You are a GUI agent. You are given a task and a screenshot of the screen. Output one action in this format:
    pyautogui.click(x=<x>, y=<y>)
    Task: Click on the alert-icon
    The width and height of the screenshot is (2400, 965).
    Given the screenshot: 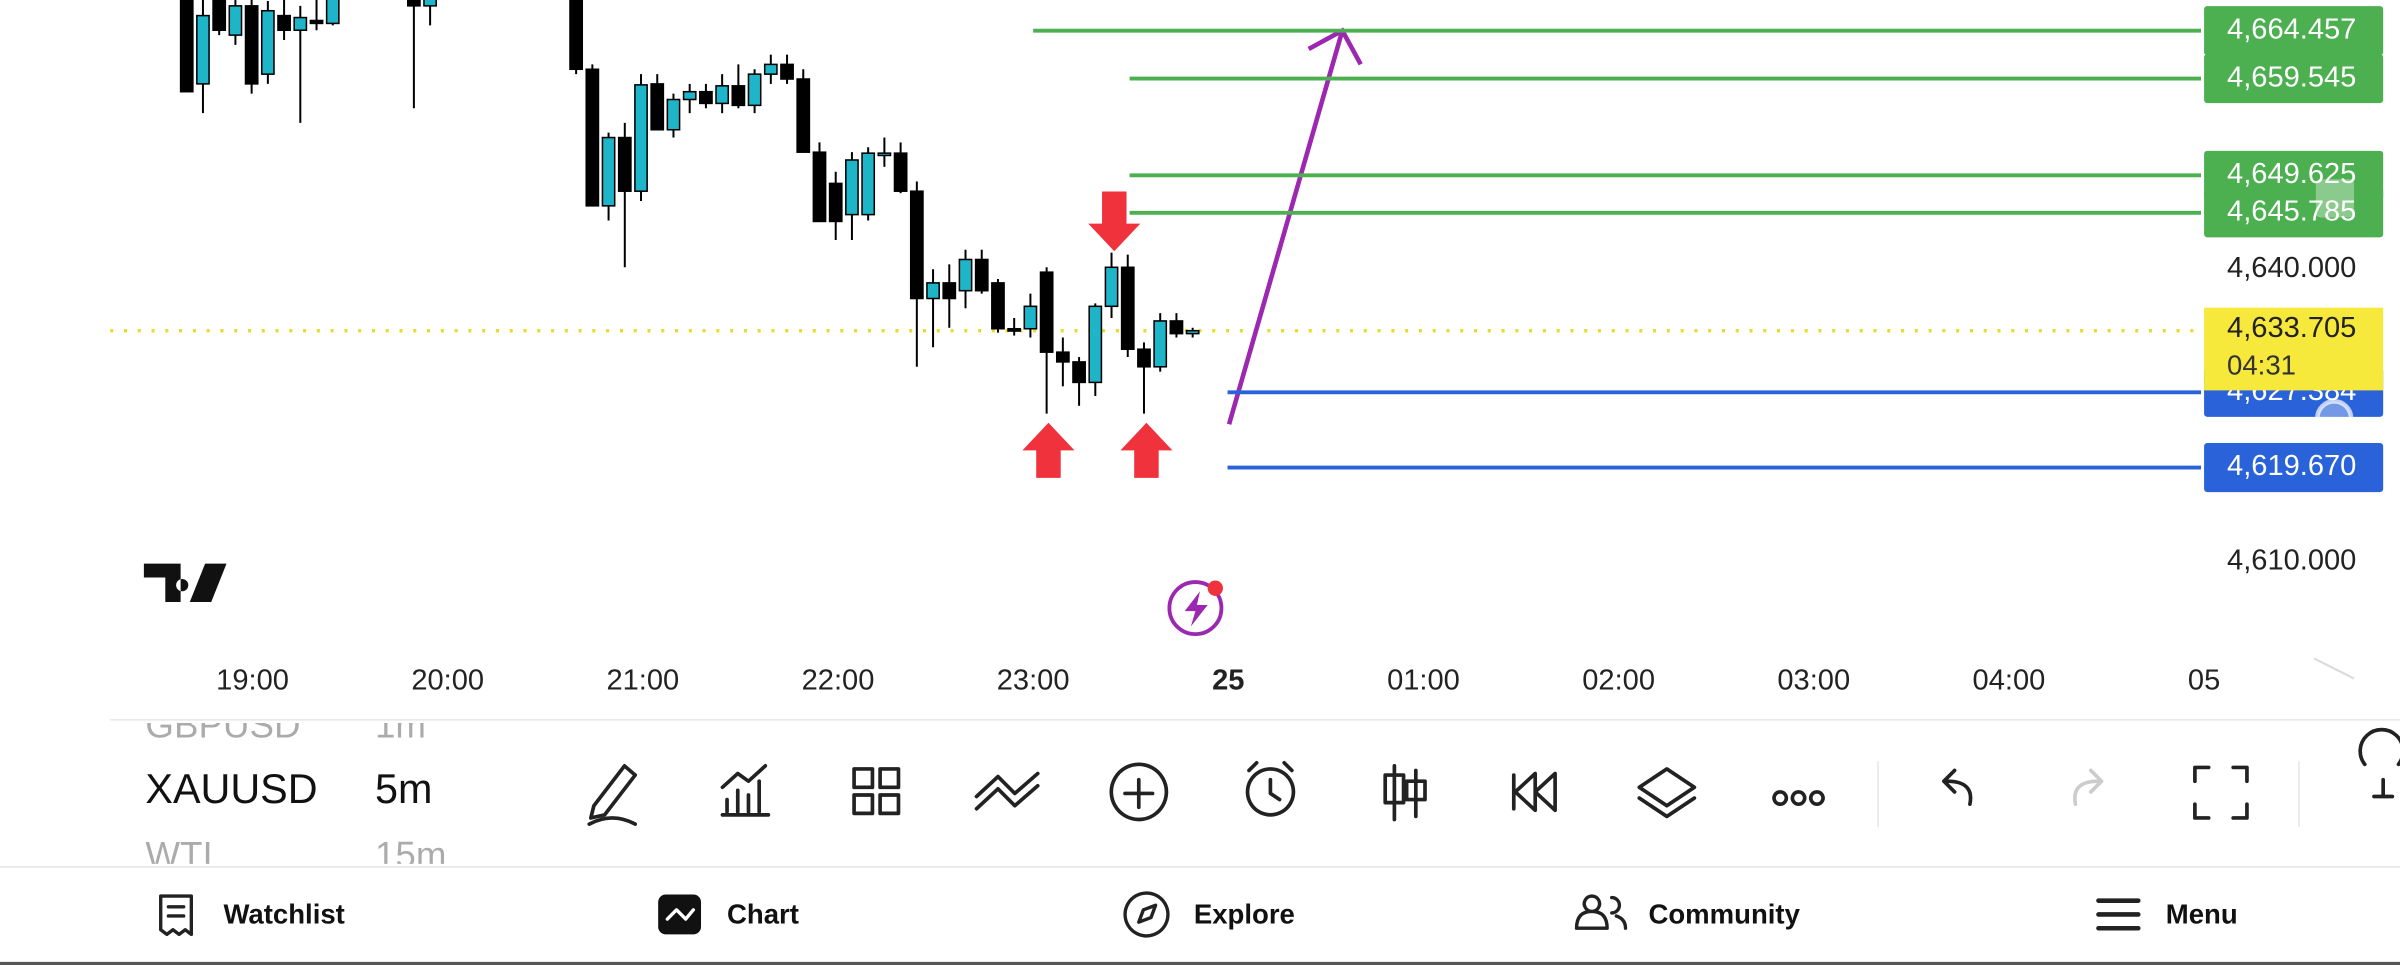 What is the action you would take?
    pyautogui.click(x=1270, y=788)
    